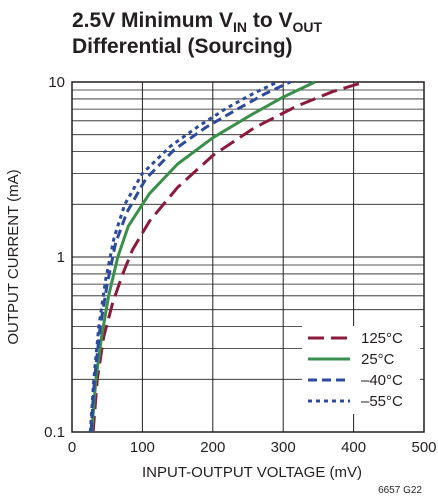  Describe the element at coordinates (378, 359) in the screenshot. I see `legend-label: 25°C` at that location.